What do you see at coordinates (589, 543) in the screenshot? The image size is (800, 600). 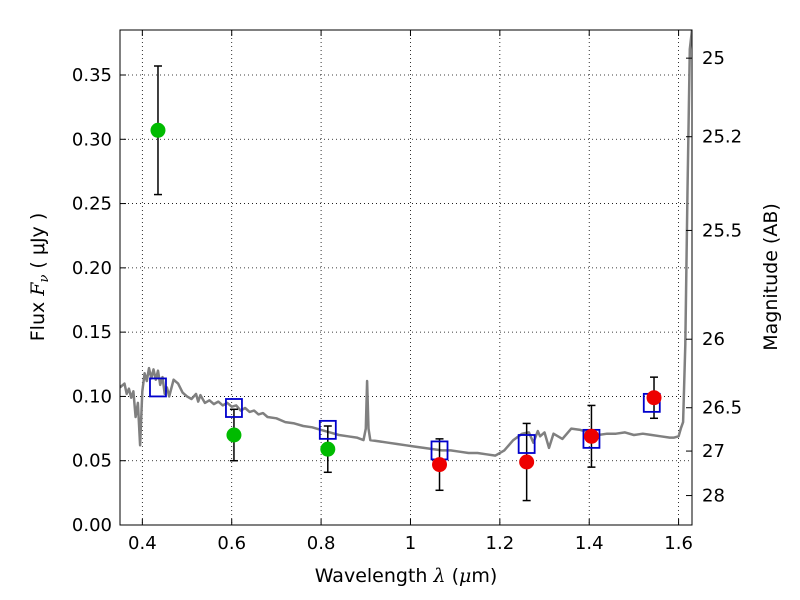 I see `x-tick-label: 1.4` at bounding box center [589, 543].